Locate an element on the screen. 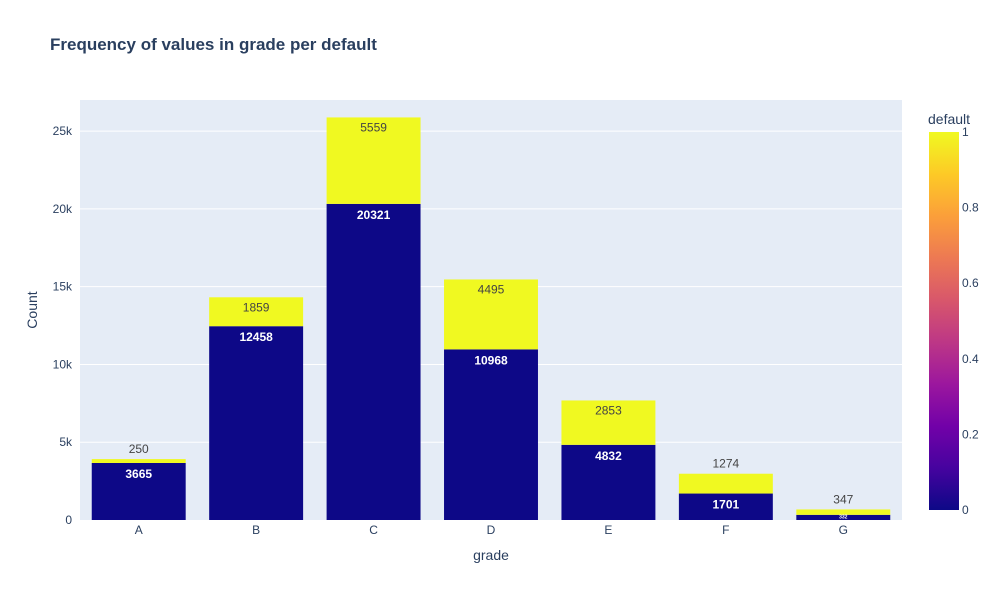  bar-label-default-1: 347 is located at coordinates (843, 499).